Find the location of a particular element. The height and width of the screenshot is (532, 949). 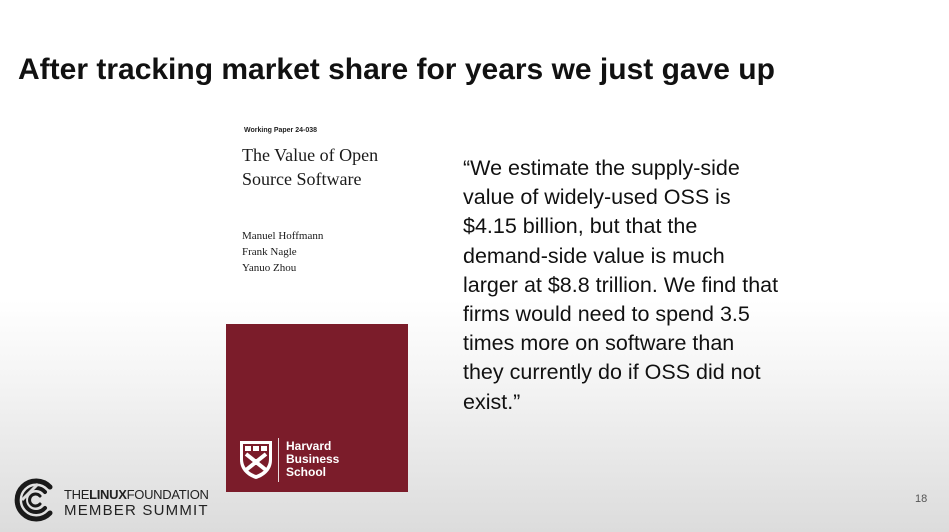

org-name-bold: LINUX is located at coordinates (108, 494).